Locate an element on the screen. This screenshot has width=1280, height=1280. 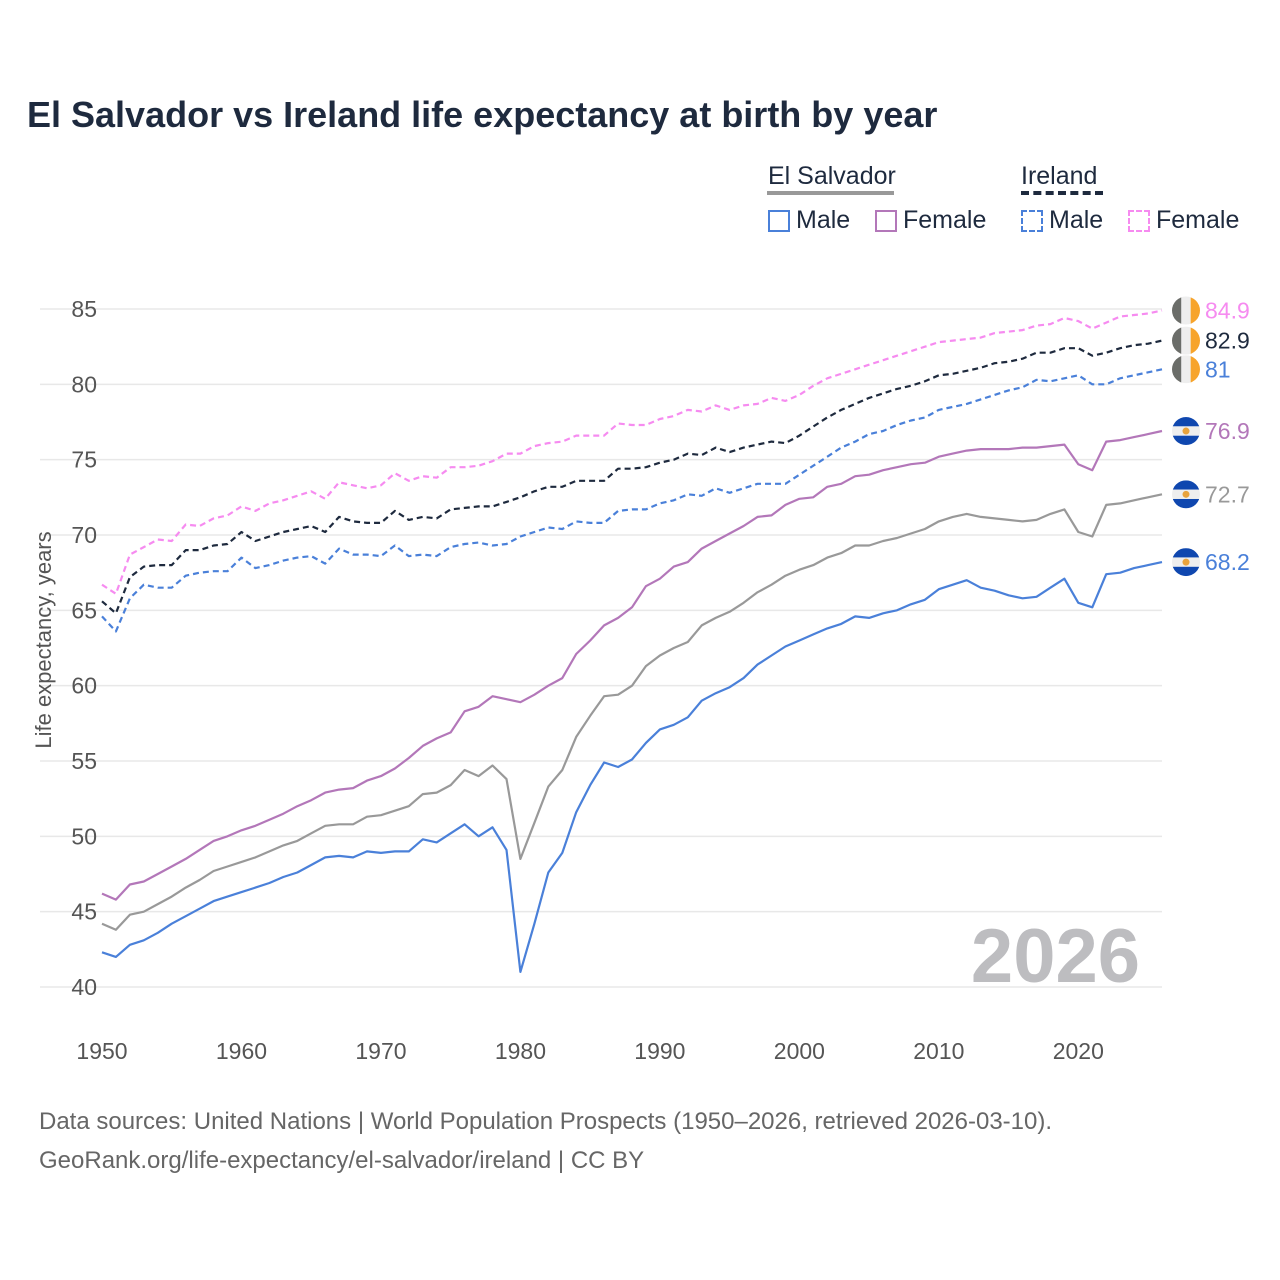
x-tick-label: 1950 is located at coordinates (101, 1051).